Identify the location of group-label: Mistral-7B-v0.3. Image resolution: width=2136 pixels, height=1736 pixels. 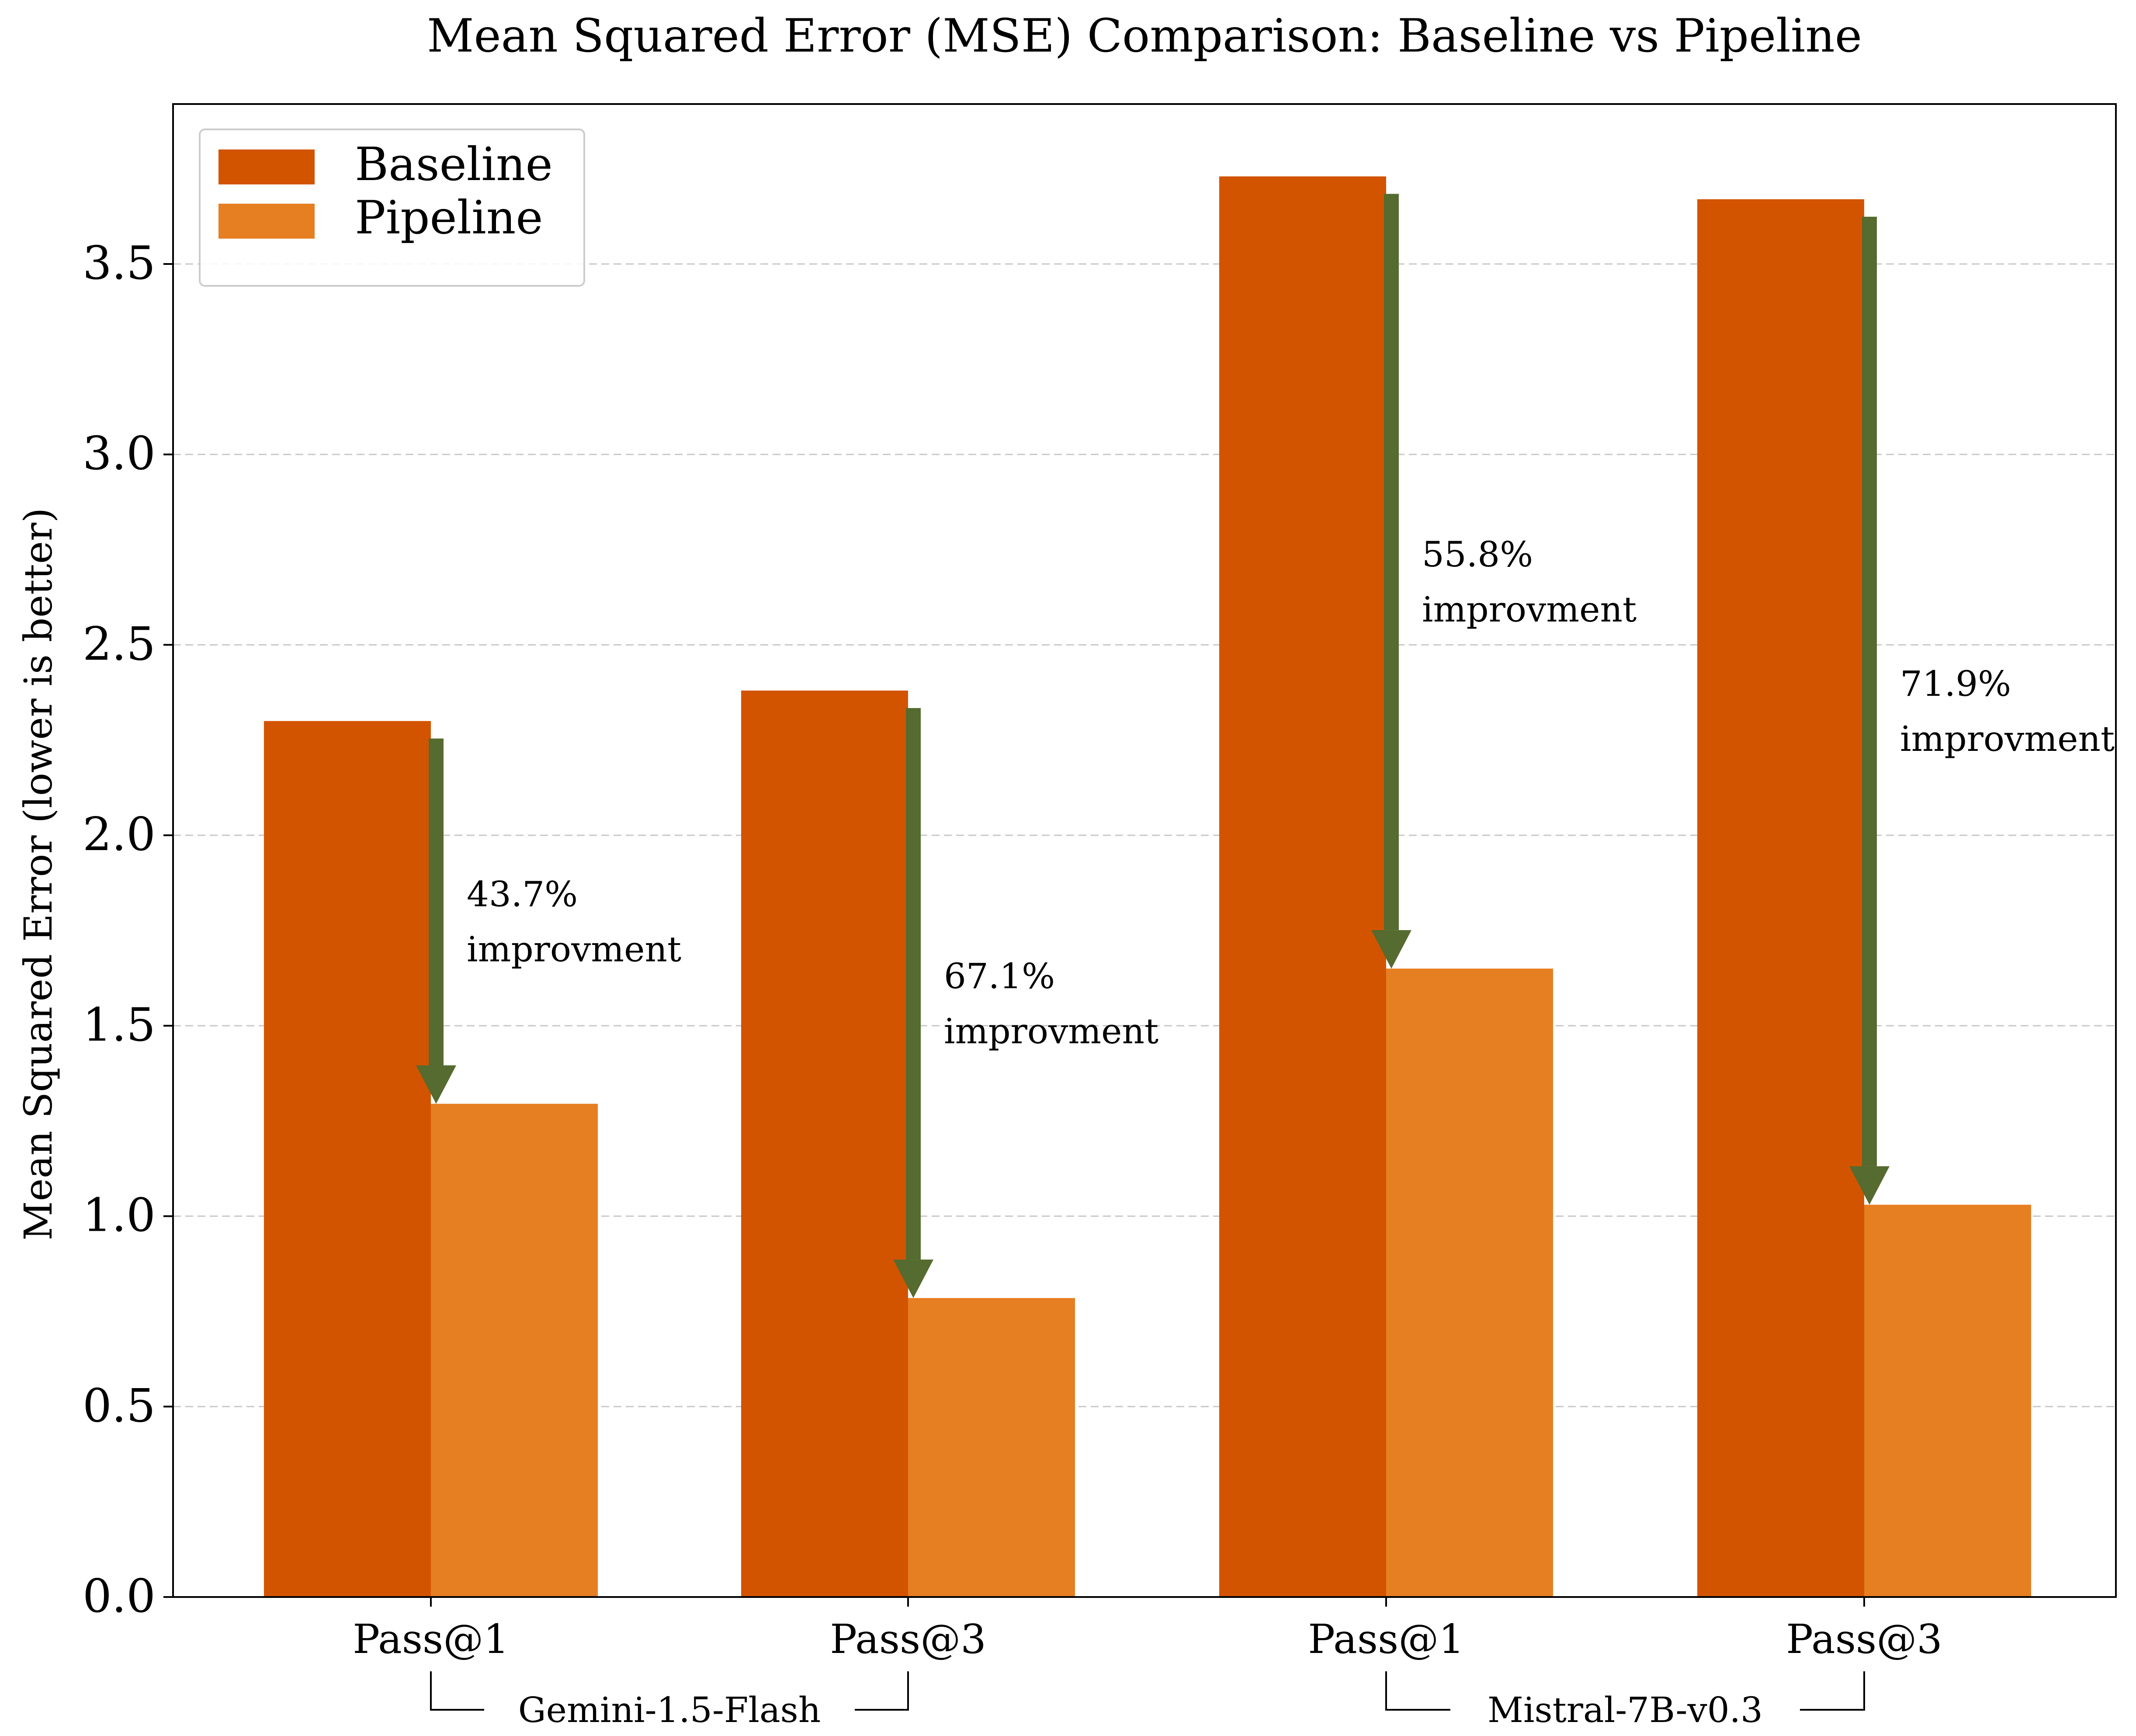
(1625, 1710).